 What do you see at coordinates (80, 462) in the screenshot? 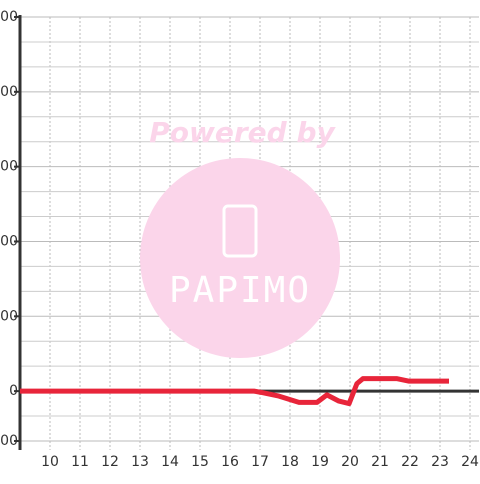
I see `x-tick-label: 11` at bounding box center [80, 462].